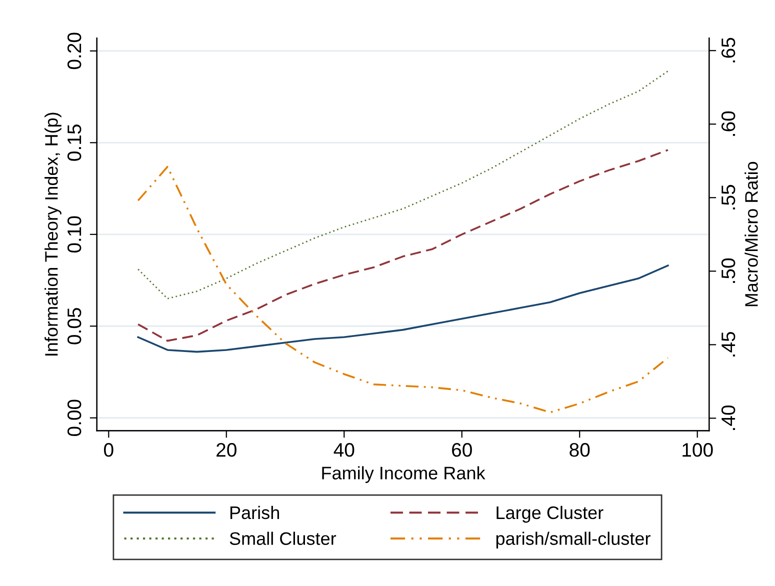 The height and width of the screenshot is (586, 775). What do you see at coordinates (729, 197) in the screenshot?
I see `y2-tick-label: .55` at bounding box center [729, 197].